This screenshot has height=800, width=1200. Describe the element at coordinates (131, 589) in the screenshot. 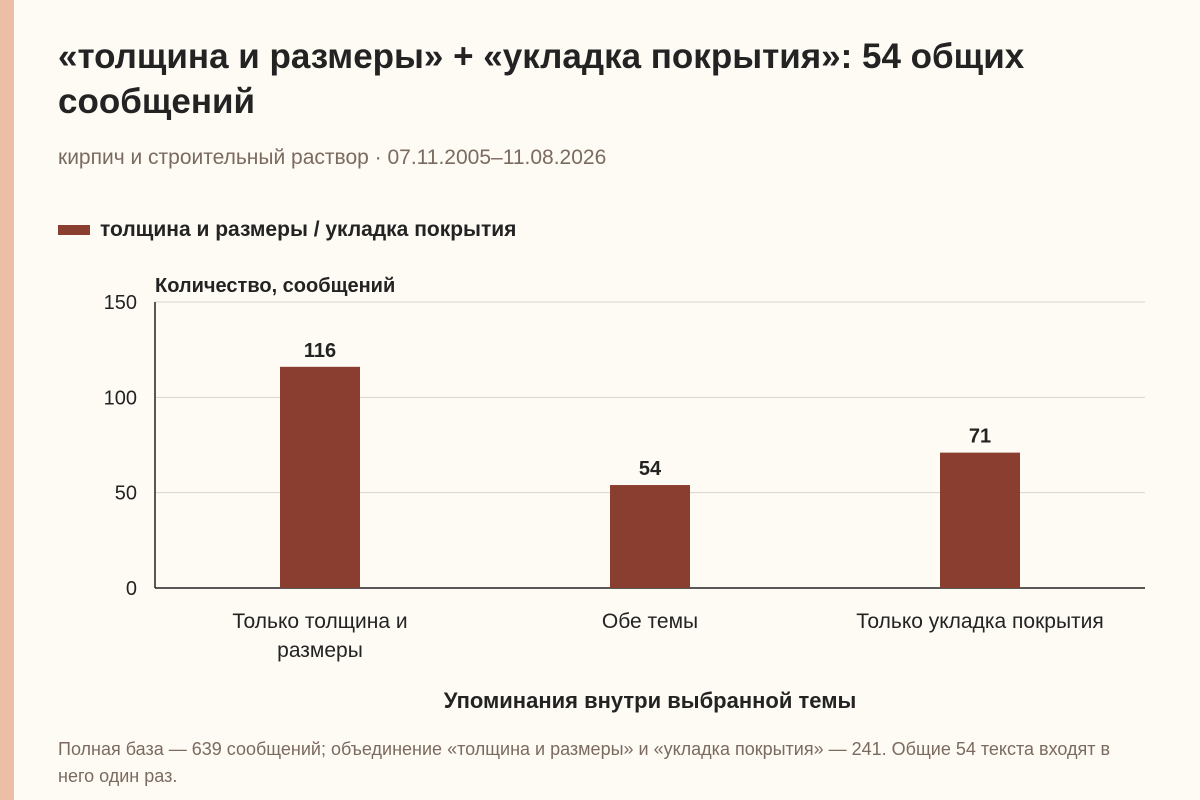

I see `y-tick-label: 0` at that location.